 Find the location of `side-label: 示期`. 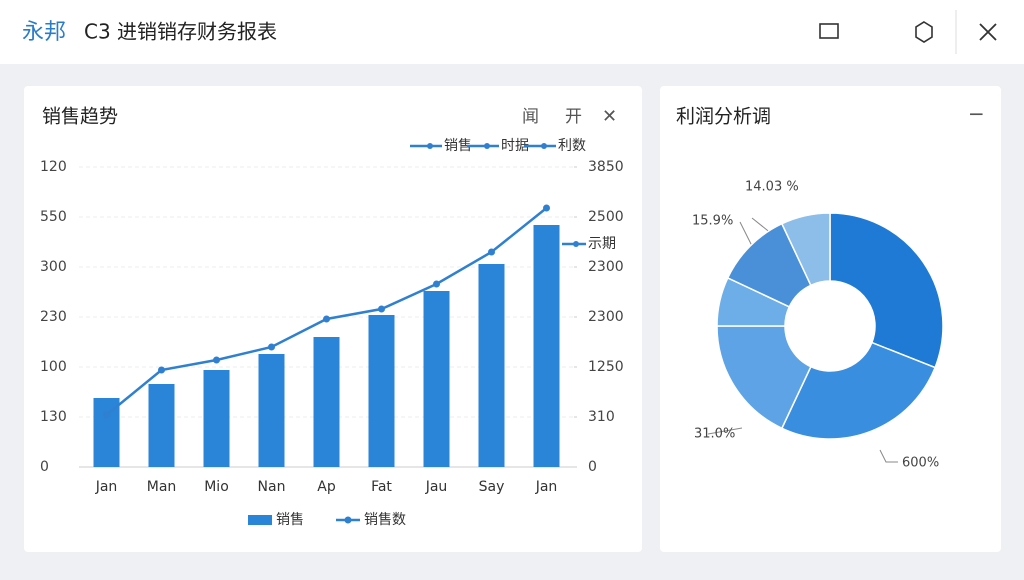

side-label: 示期 is located at coordinates (602, 244).